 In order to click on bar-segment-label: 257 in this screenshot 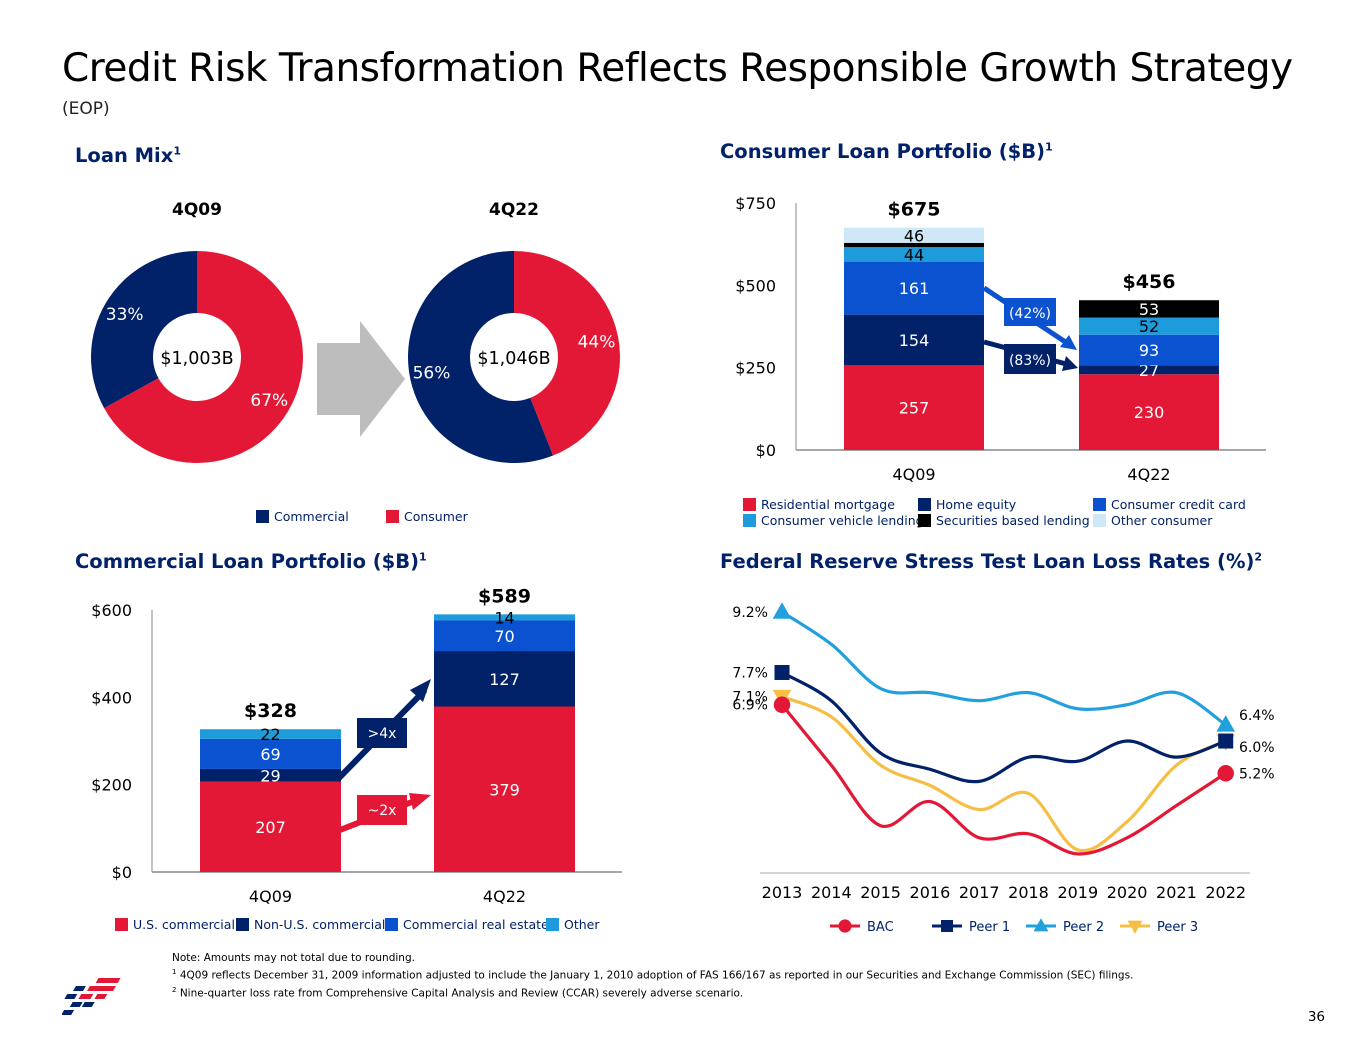, I will do `click(914, 408)`.